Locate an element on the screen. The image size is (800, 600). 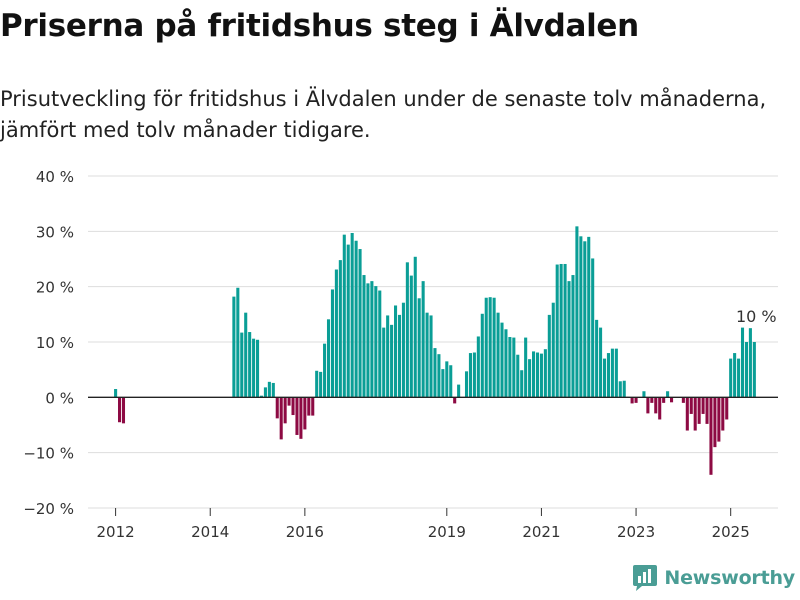
newsworthy-logo-icon is located at coordinates (645, 578).